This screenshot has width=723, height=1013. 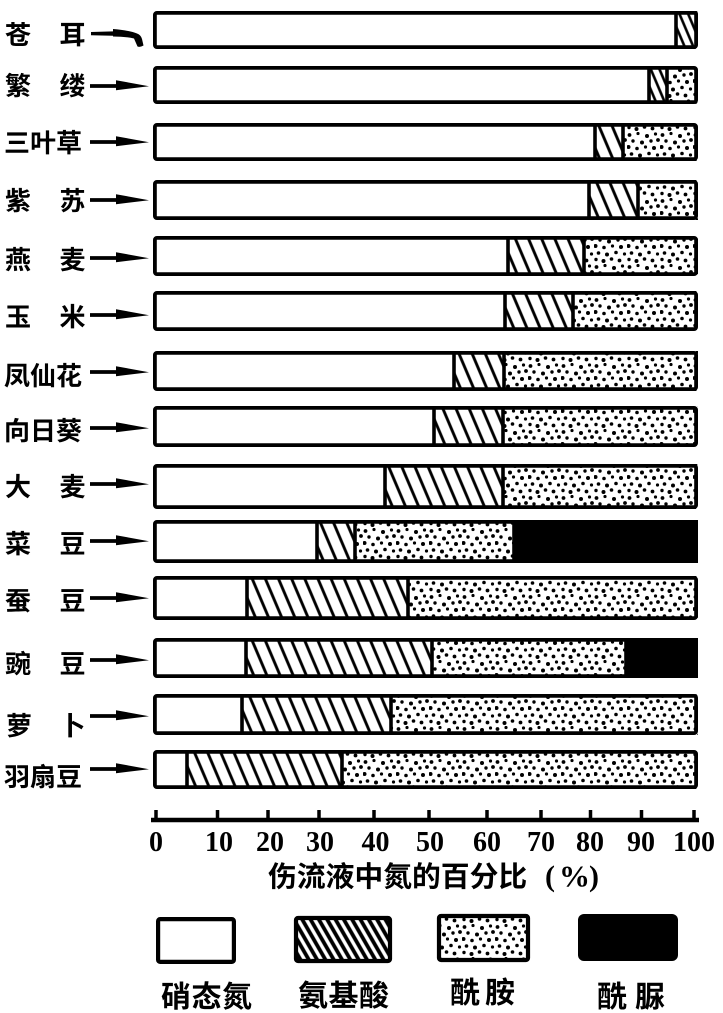 What do you see at coordinates (270, 842) in the screenshot?
I see `svg-text: 20` at bounding box center [270, 842].